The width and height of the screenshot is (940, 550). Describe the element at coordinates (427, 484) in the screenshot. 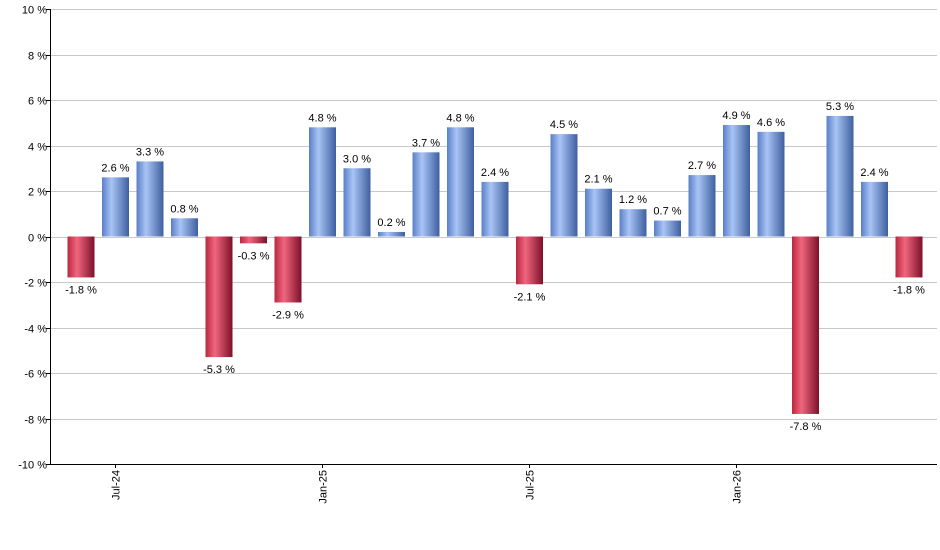

I see `x-axis-tick-labels: Jul-24 Jan-25 Jul-25 Jan-26` at that location.